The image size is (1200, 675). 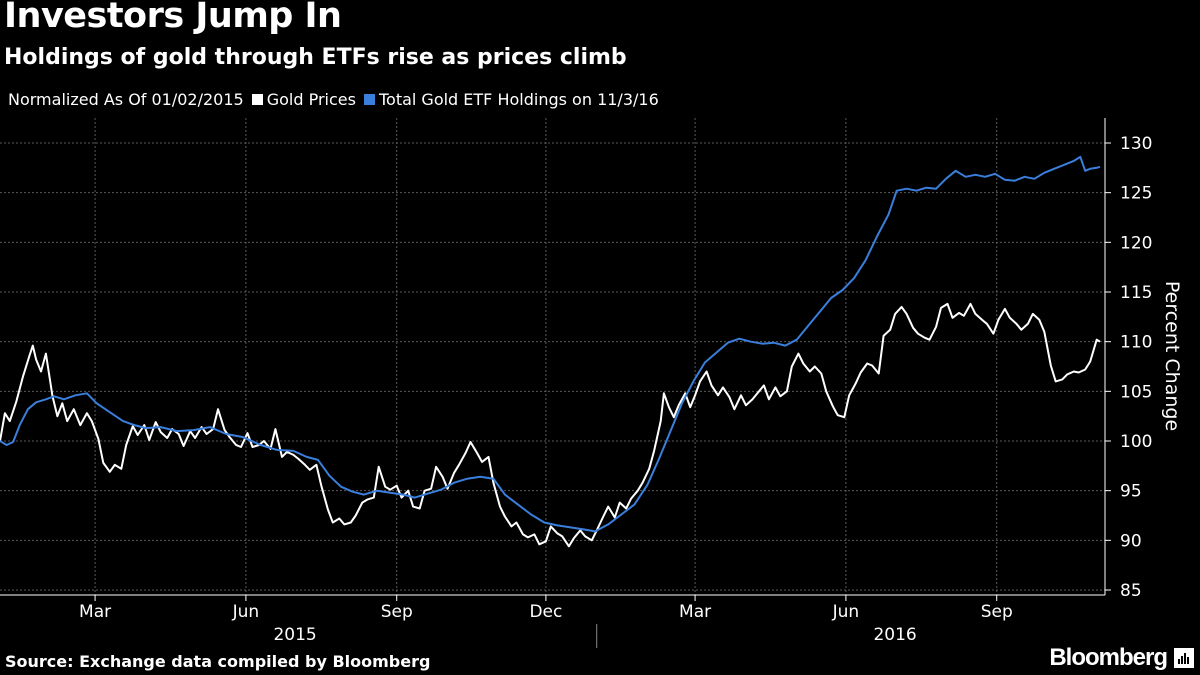 What do you see at coordinates (1131, 541) in the screenshot?
I see `y-tick-label: 90` at bounding box center [1131, 541].